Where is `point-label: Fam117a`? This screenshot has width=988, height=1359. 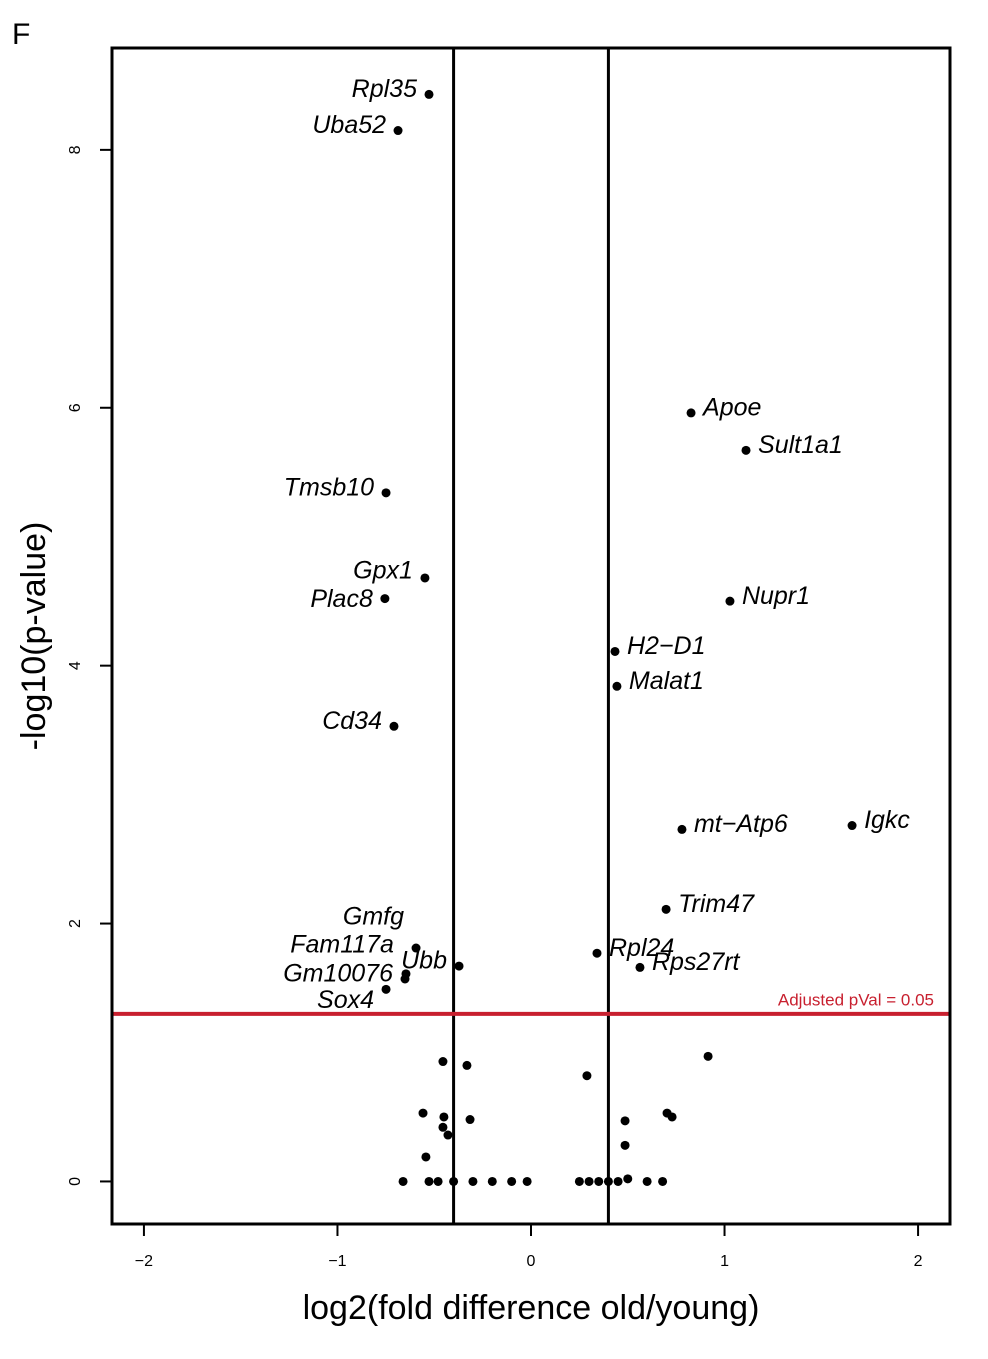
point-label: Fam117a is located at coordinates (342, 944).